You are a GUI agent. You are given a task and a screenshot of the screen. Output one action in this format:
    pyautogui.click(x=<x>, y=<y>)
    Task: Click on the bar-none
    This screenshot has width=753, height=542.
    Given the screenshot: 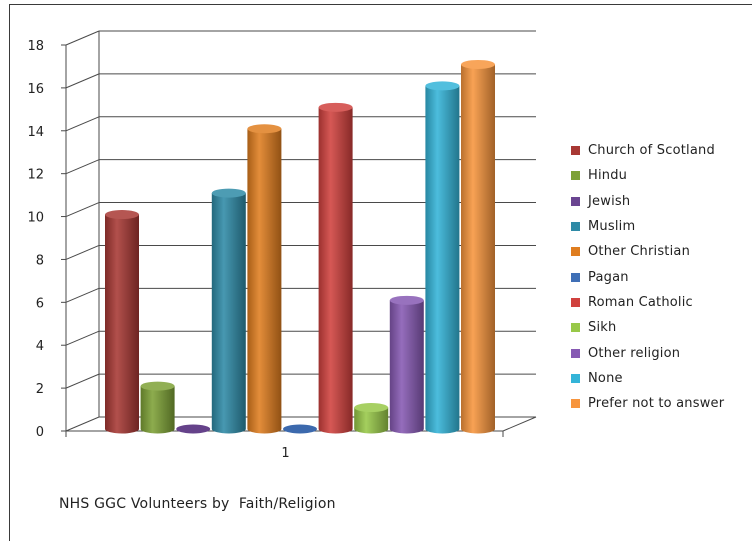 What is the action you would take?
    pyautogui.click(x=442, y=257)
    